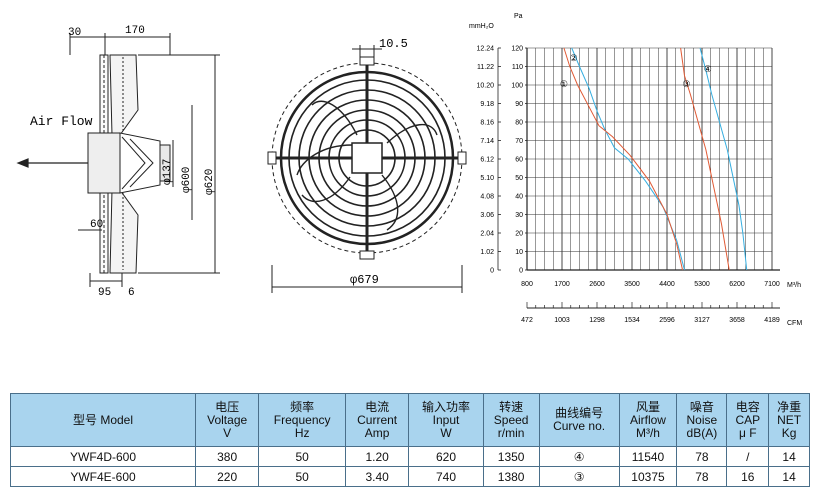 This screenshot has width=819, height=502. I want to click on mmh2o-tick-label: 2.04, so click(487, 234).